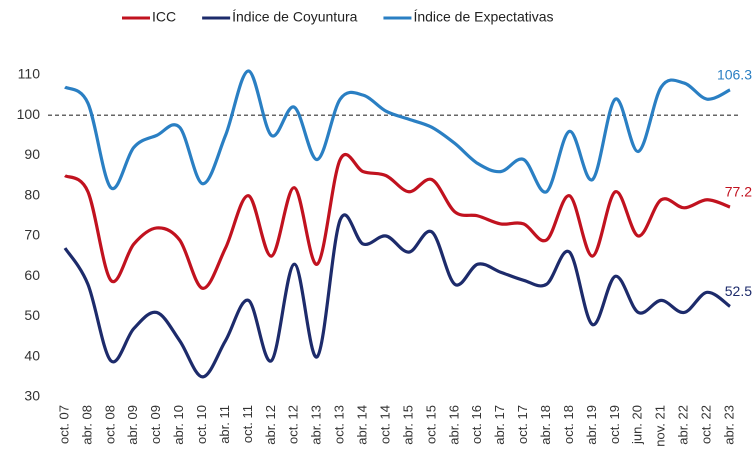  I want to click on x-tick-label: oct. 07, so click(63, 424).